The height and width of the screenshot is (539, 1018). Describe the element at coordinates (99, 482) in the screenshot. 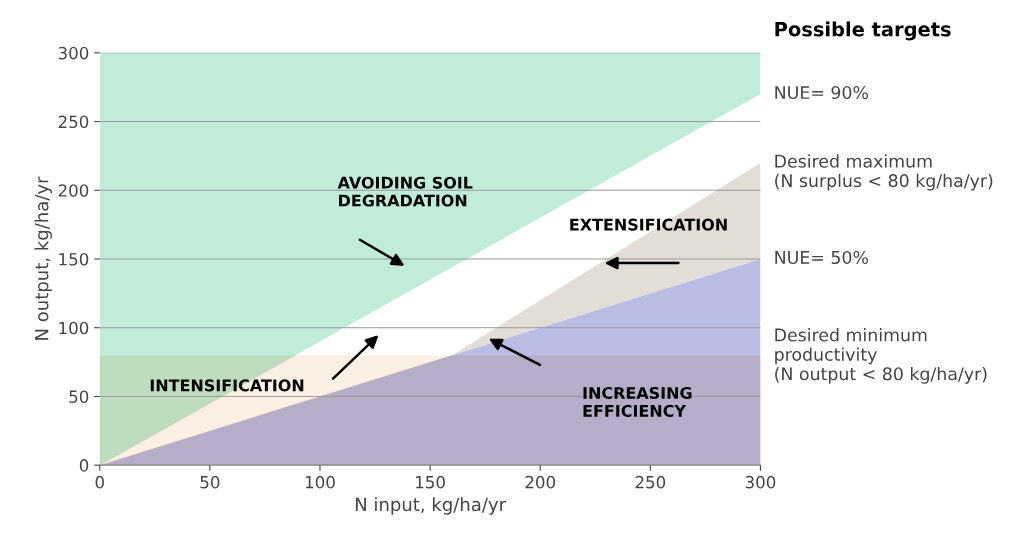

I see `x-tick-label: 0` at that location.